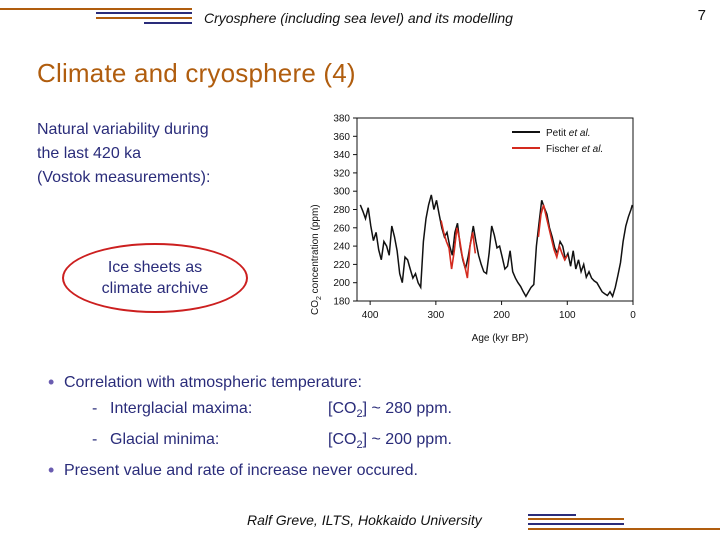  What do you see at coordinates (144, 18) in the screenshot?
I see `header-rule-middle` at bounding box center [144, 18].